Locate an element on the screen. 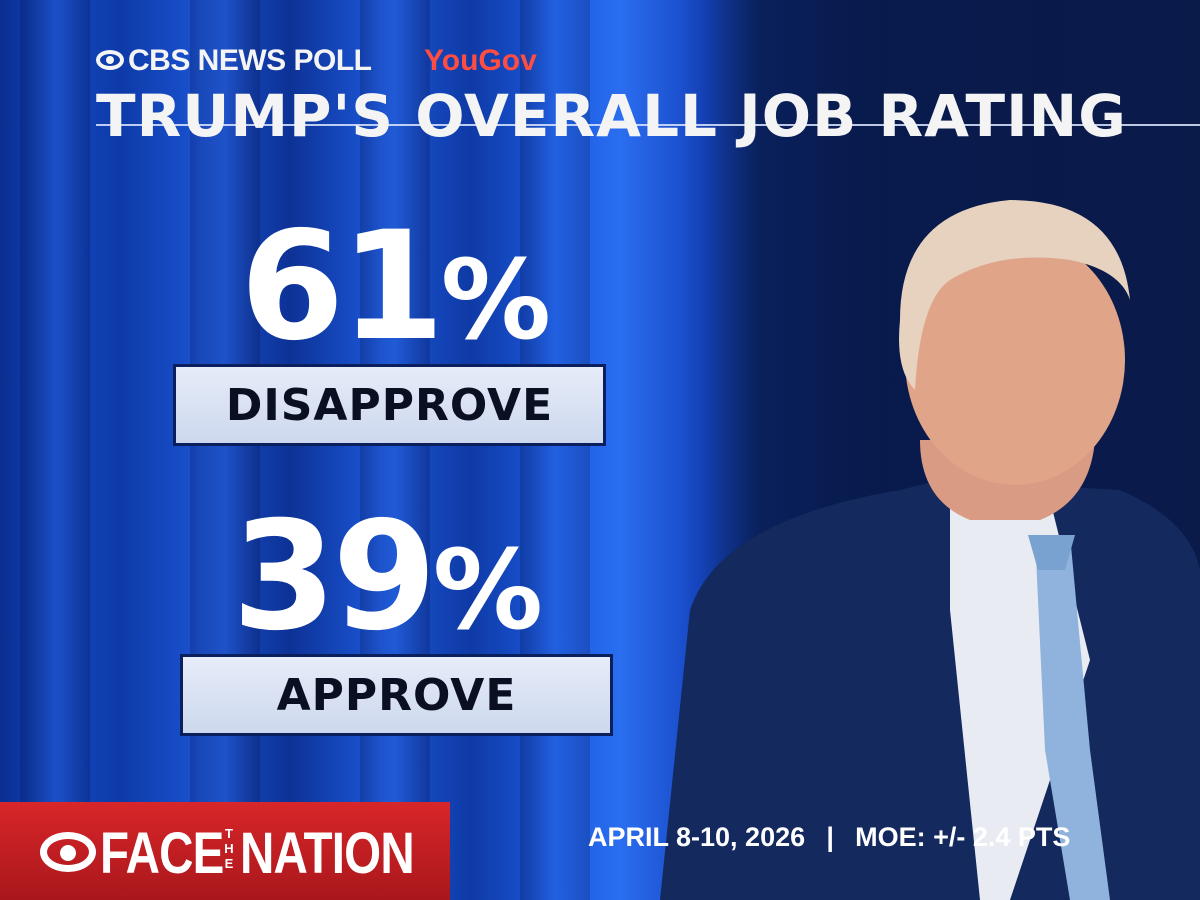 Image resolution: width=1200 pixels, height=900 pixels. poll-header: CBS NEWS POLL YouGov is located at coordinates (648, 85).